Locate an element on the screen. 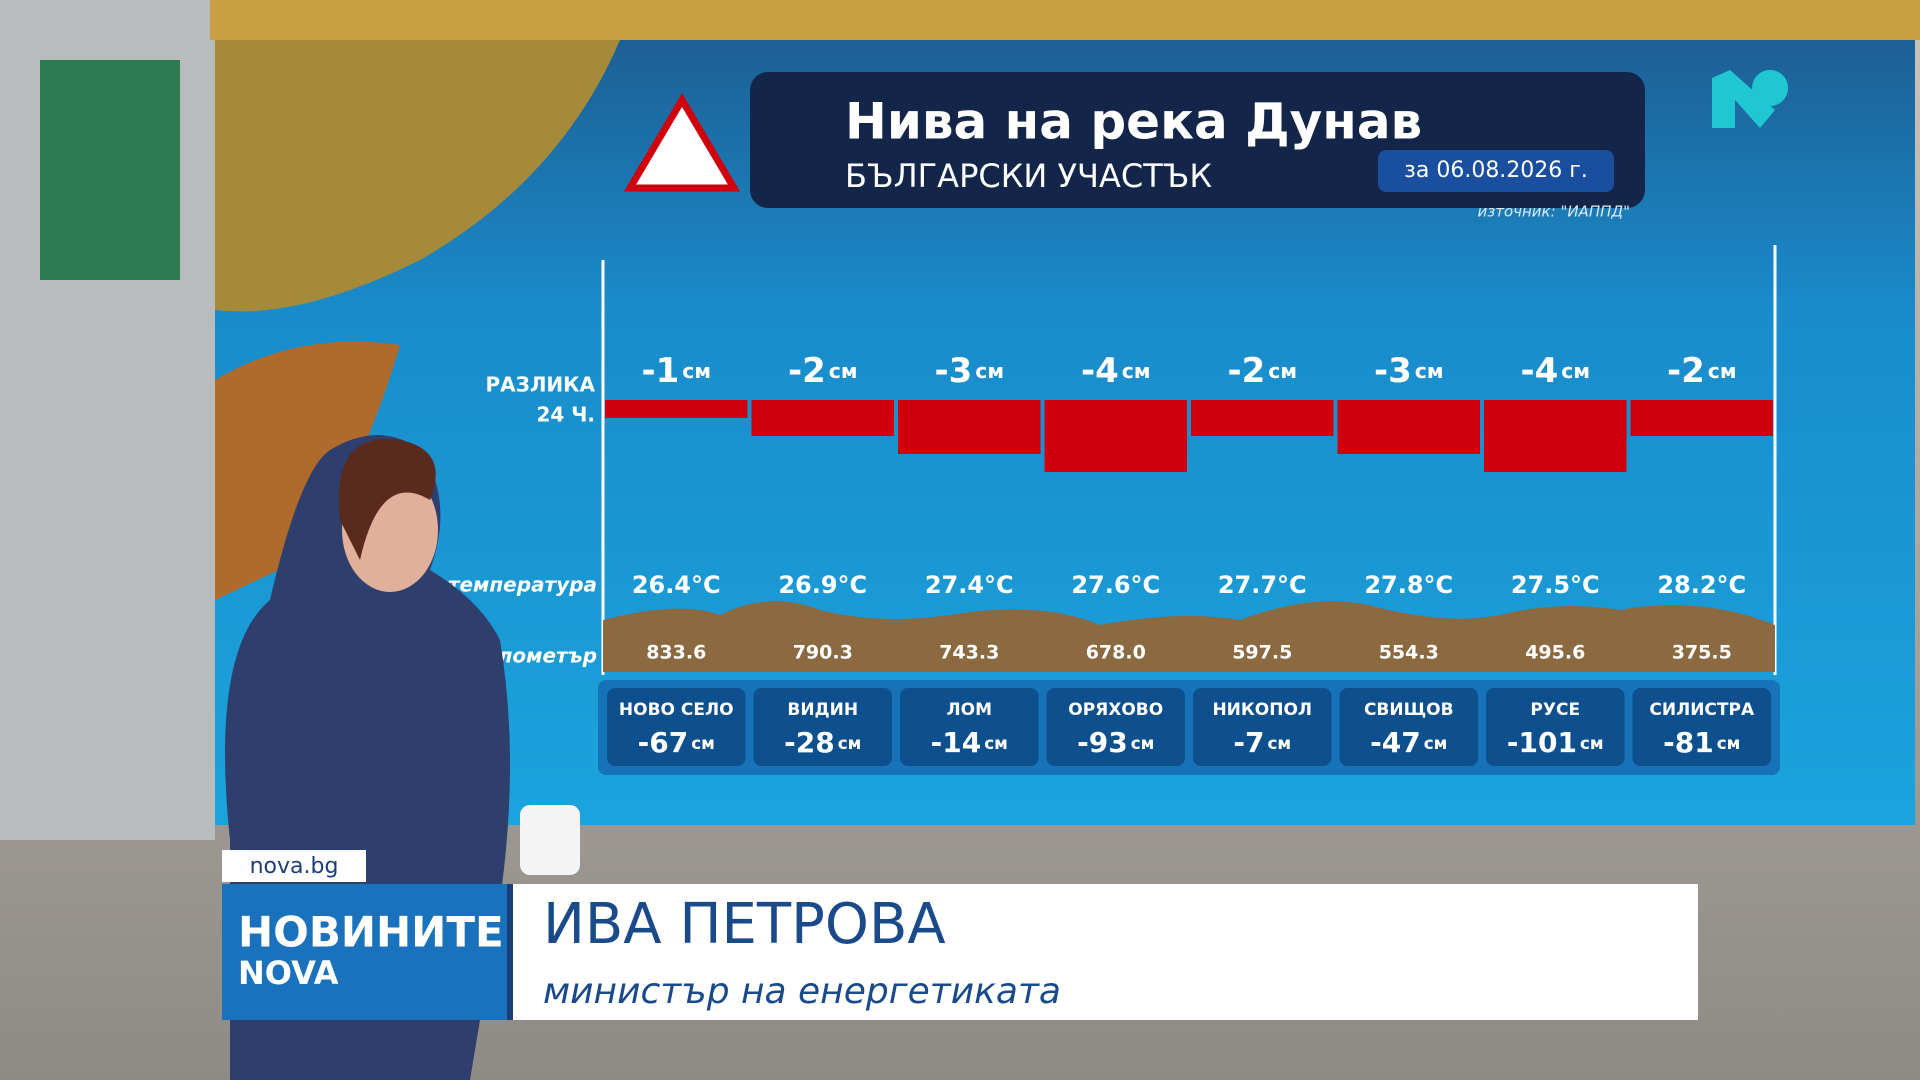  level-label: -81 см is located at coordinates (1701, 742).